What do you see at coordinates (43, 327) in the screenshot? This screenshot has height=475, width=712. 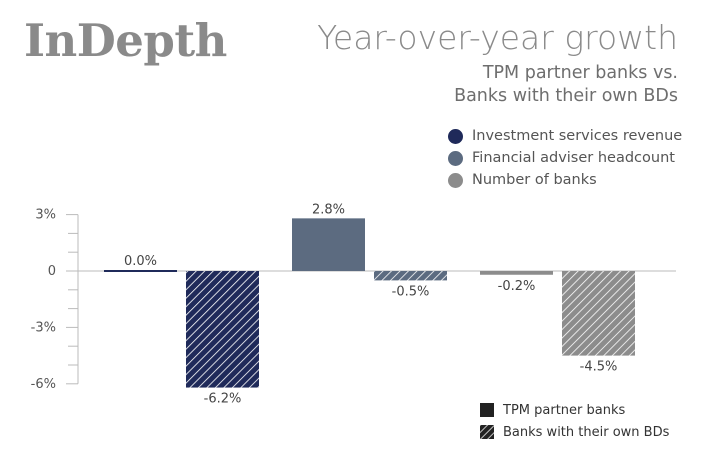 I see `y-tick-label: -3%` at bounding box center [43, 327].